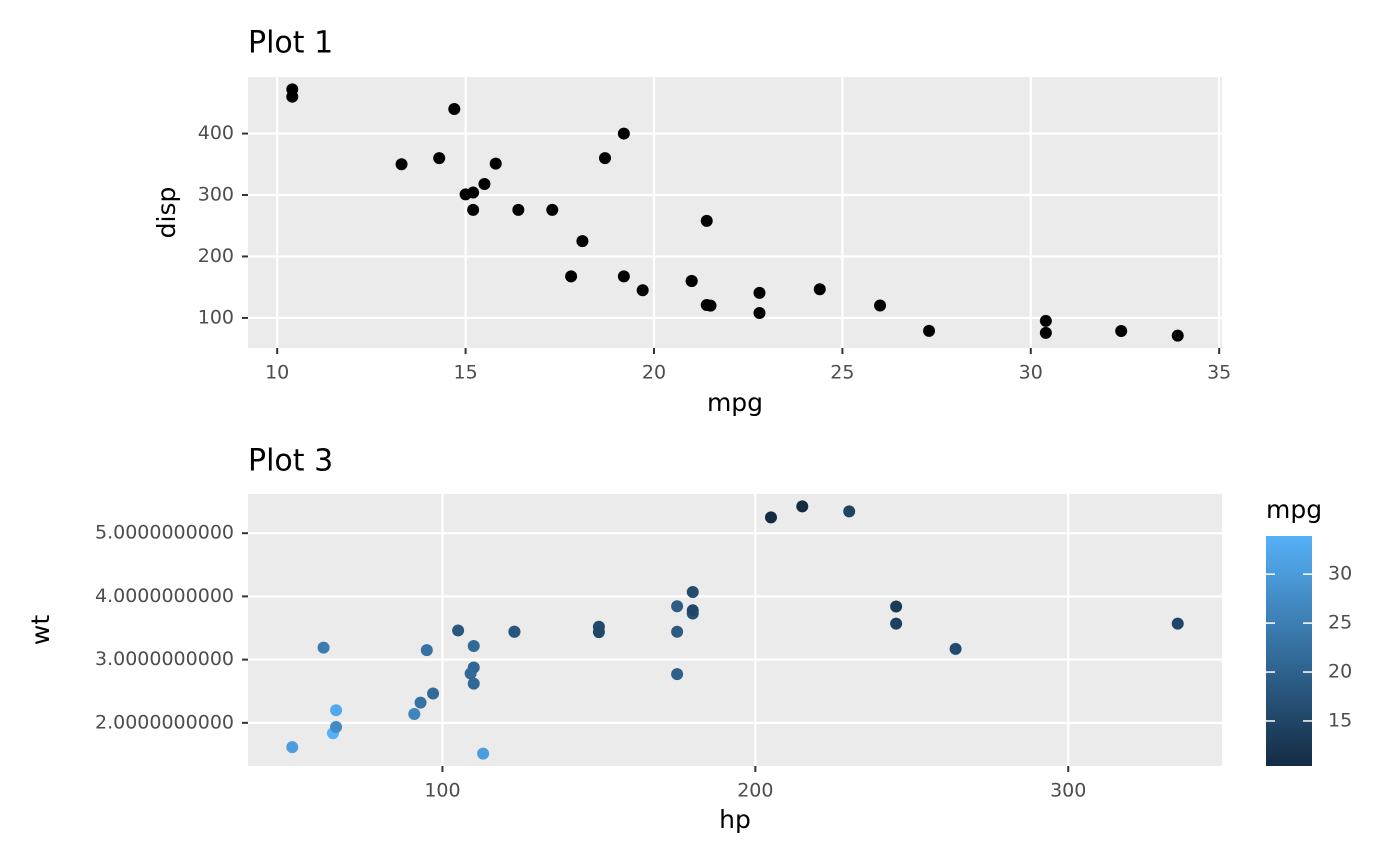  What do you see at coordinates (1294, 509) in the screenshot?
I see `legend-title: mpg` at bounding box center [1294, 509].